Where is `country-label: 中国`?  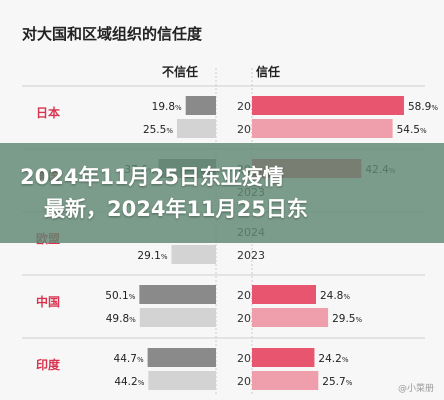
country-label: 中国 is located at coordinates (48, 301).